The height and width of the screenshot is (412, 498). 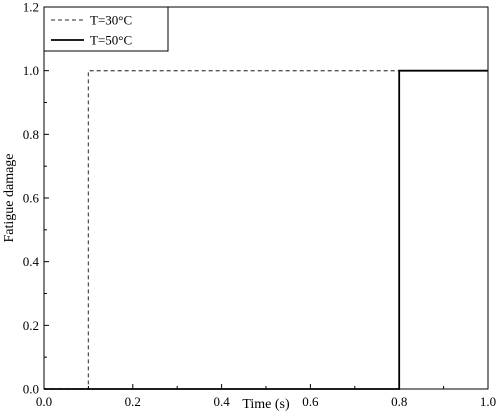 I want to click on x-tick-label: 0.2, so click(x=133, y=401).